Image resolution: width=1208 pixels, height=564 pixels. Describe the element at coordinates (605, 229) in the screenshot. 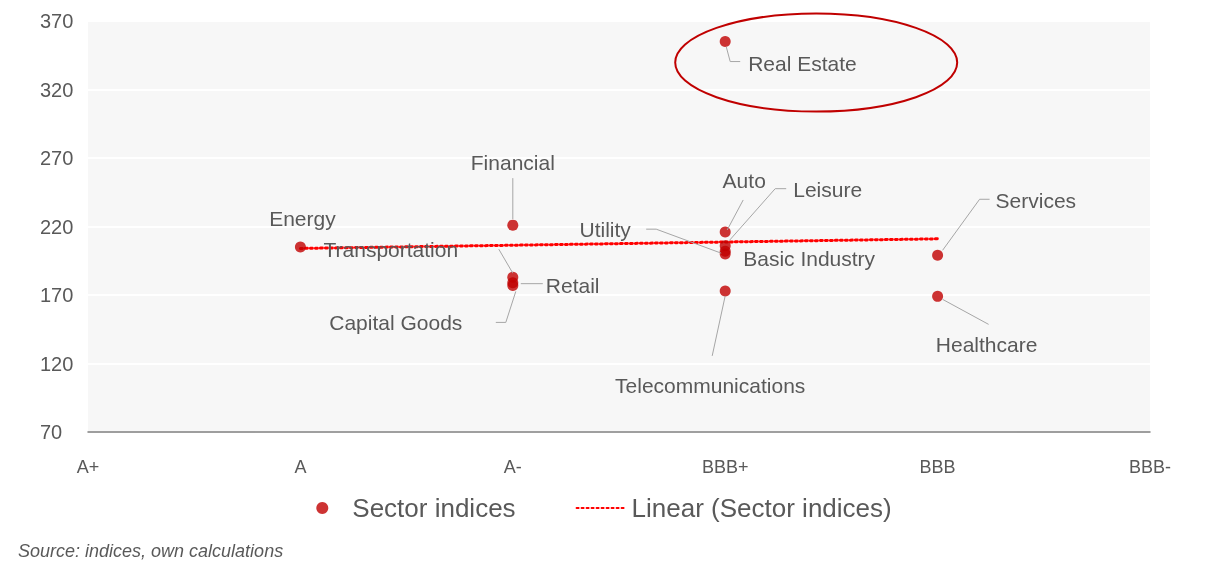

I see `annotation: Utility` at that location.